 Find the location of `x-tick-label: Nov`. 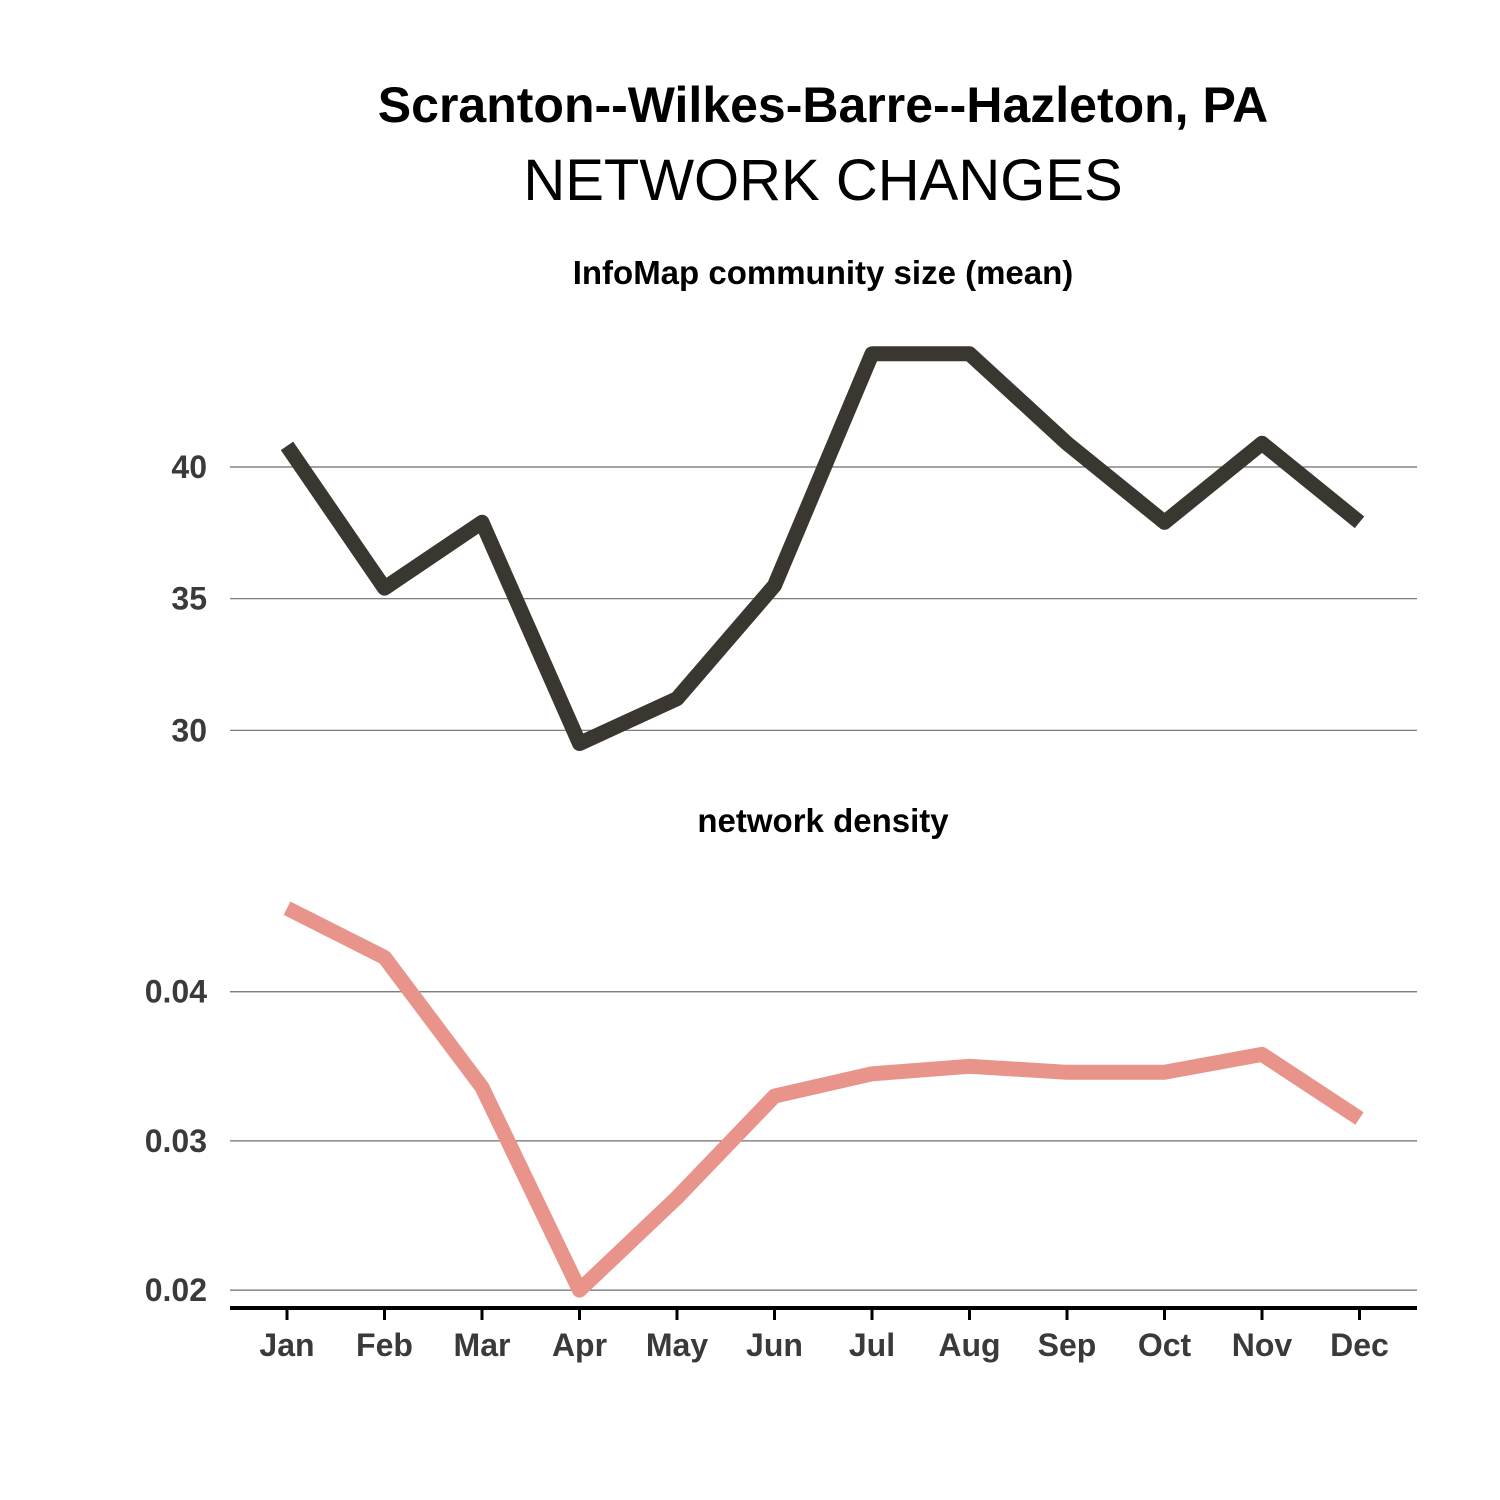

x-tick-label: Nov is located at coordinates (1262, 1345).